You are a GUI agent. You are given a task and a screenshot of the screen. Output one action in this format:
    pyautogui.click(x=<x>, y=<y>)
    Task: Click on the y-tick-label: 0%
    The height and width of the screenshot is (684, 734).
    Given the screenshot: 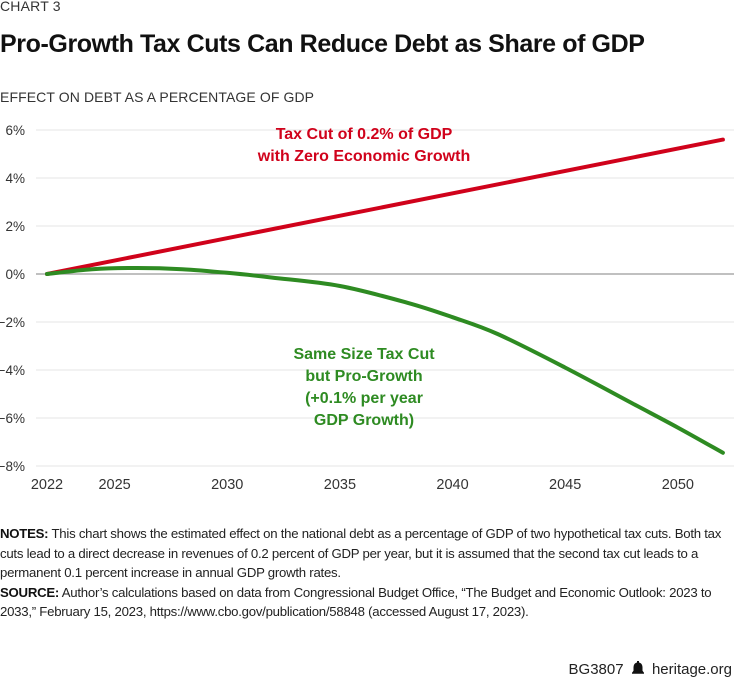 What is the action you would take?
    pyautogui.click(x=15, y=274)
    